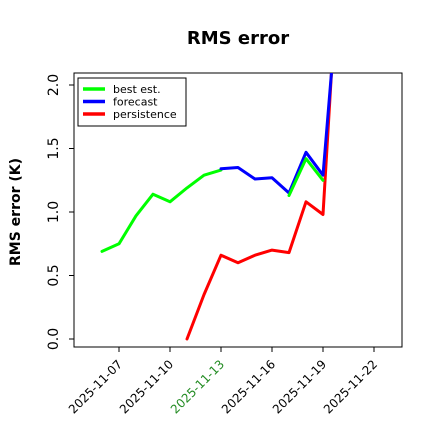 The image size is (440, 440). I want to click on x-tick-label: 2025-11-19, so click(299, 386).